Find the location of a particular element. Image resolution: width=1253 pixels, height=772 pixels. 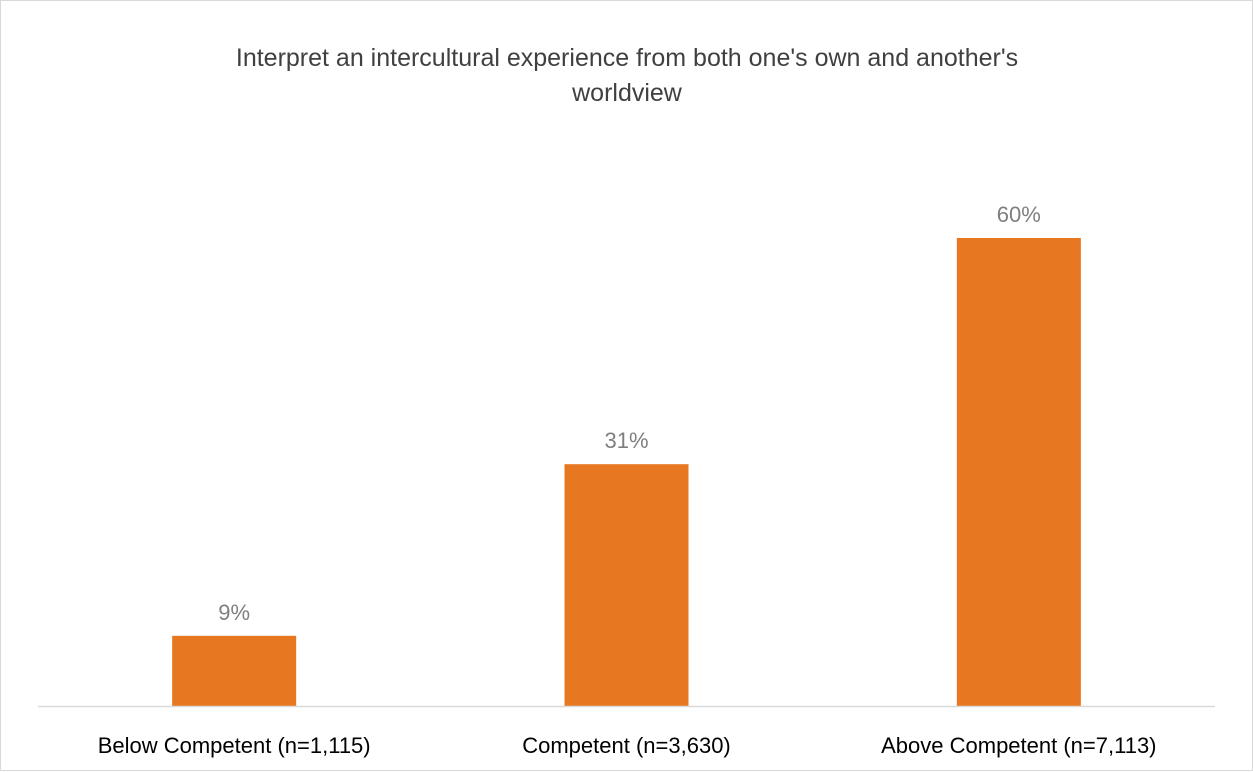

category-label-2: Competent (n=3,630) is located at coordinates (626, 745).